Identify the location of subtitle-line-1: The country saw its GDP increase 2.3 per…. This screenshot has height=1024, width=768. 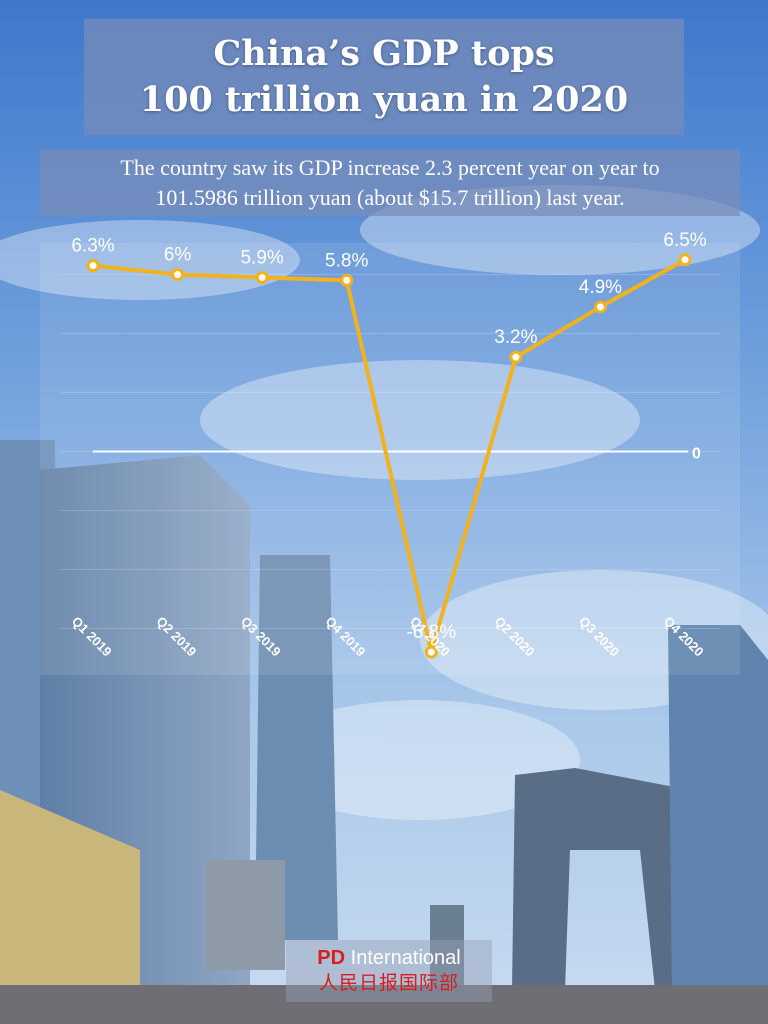
(390, 167).